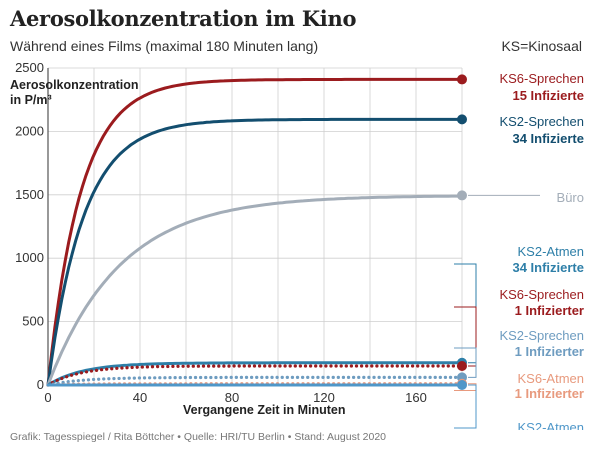 The width and height of the screenshot is (600, 450). I want to click on x-axis-title: Vergangene Zeit in Minuten, so click(264, 410).